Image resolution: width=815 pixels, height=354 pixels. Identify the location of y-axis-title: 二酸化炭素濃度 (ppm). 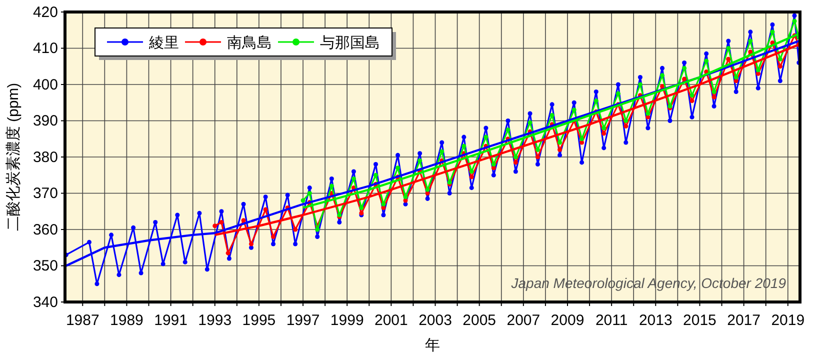
(13, 157).